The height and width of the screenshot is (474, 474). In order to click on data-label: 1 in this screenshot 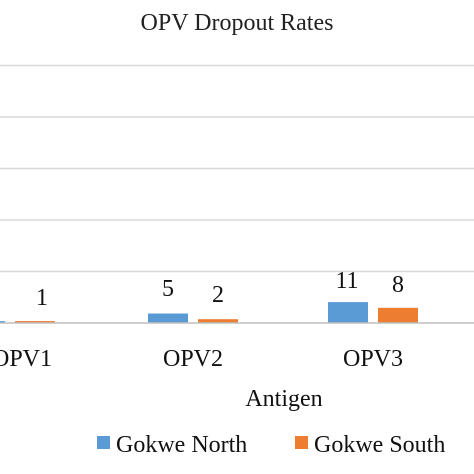, I will do `click(42, 298)`.